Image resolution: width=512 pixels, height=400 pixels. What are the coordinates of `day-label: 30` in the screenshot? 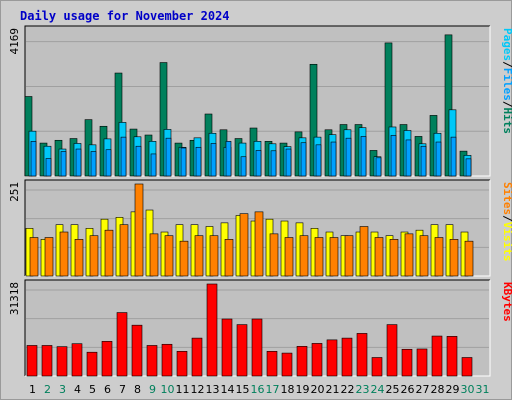 It's located at (468, 389).